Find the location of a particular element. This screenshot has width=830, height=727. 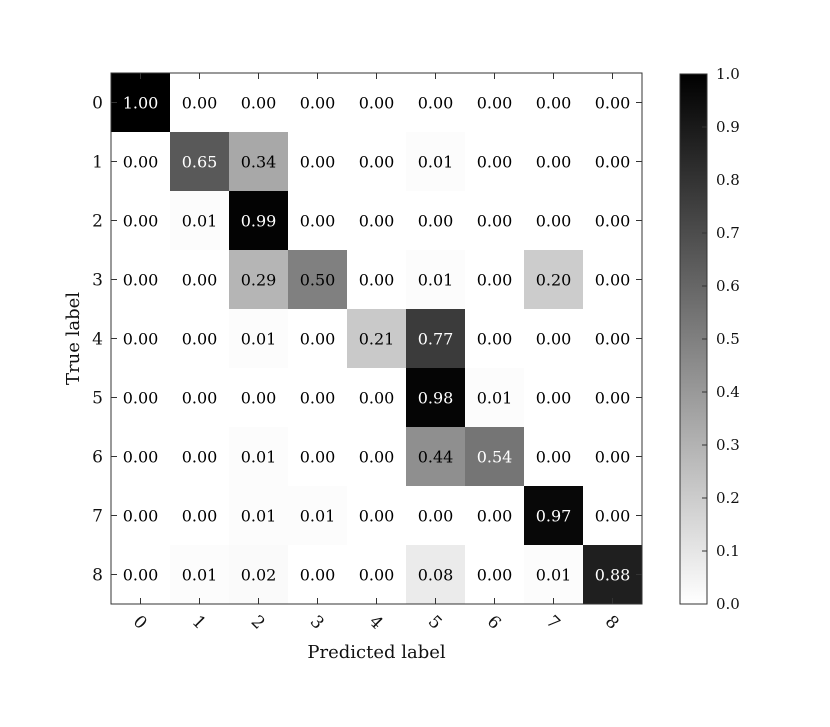

x-tick-label-3: 3 is located at coordinates (317, 623).